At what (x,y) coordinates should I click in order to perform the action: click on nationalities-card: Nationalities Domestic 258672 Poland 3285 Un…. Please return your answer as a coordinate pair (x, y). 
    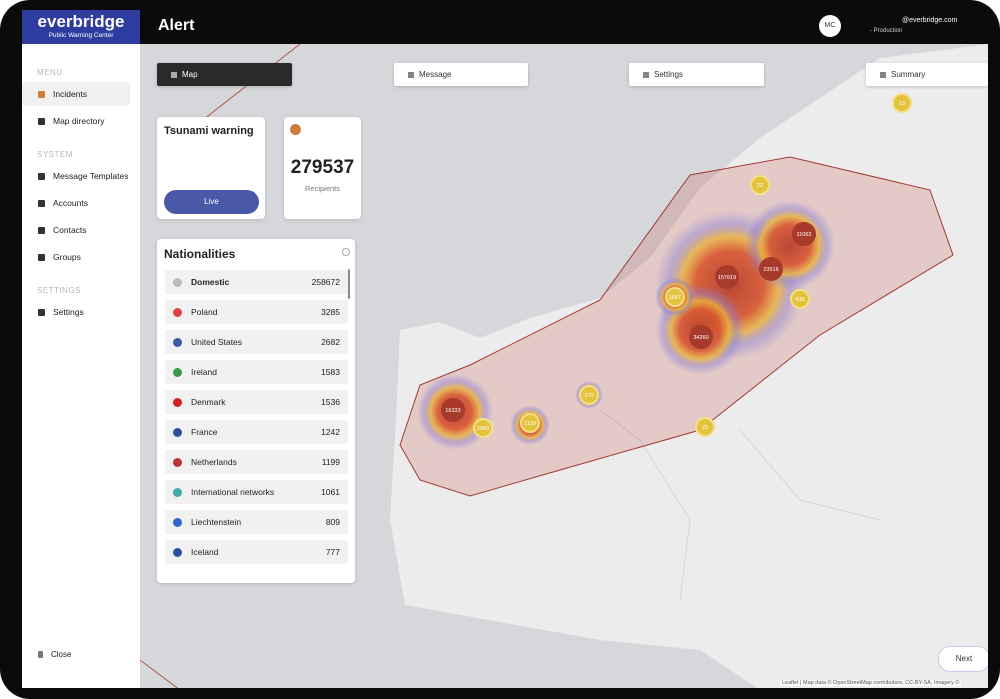
    Looking at the image, I should click on (256, 411).